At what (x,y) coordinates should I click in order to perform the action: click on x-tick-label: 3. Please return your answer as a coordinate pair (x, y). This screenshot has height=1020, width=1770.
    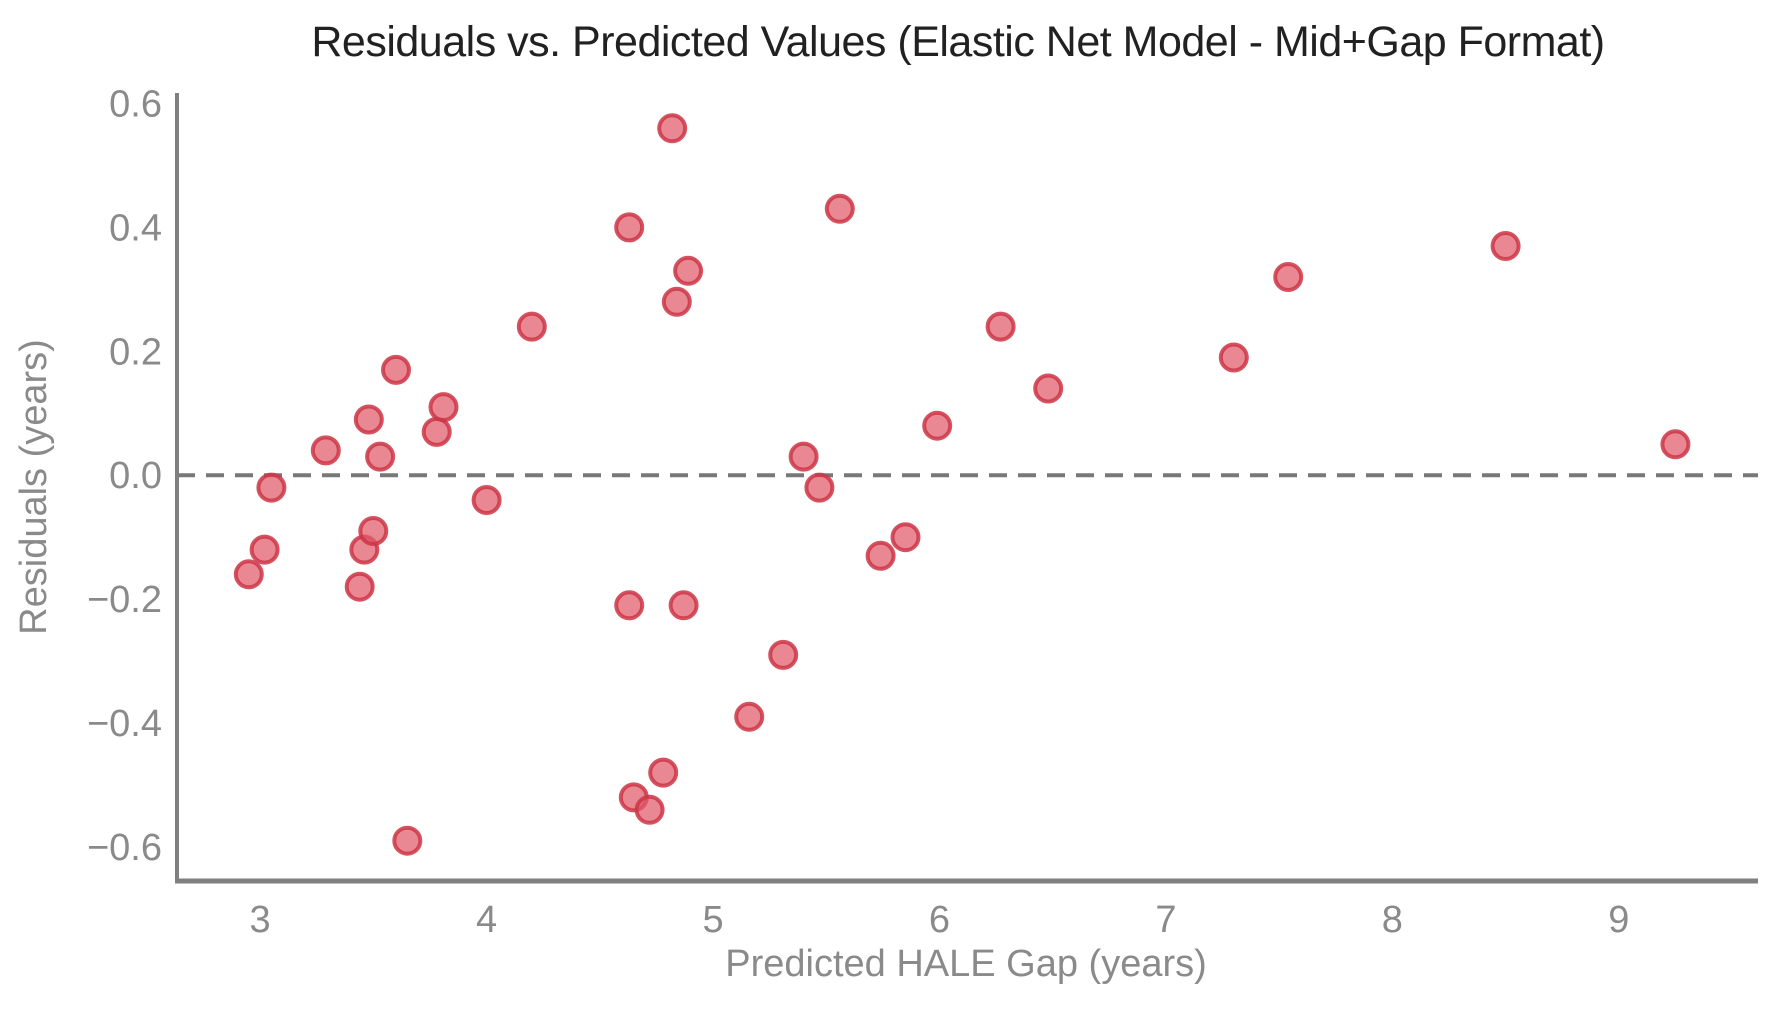
    Looking at the image, I should click on (260, 920).